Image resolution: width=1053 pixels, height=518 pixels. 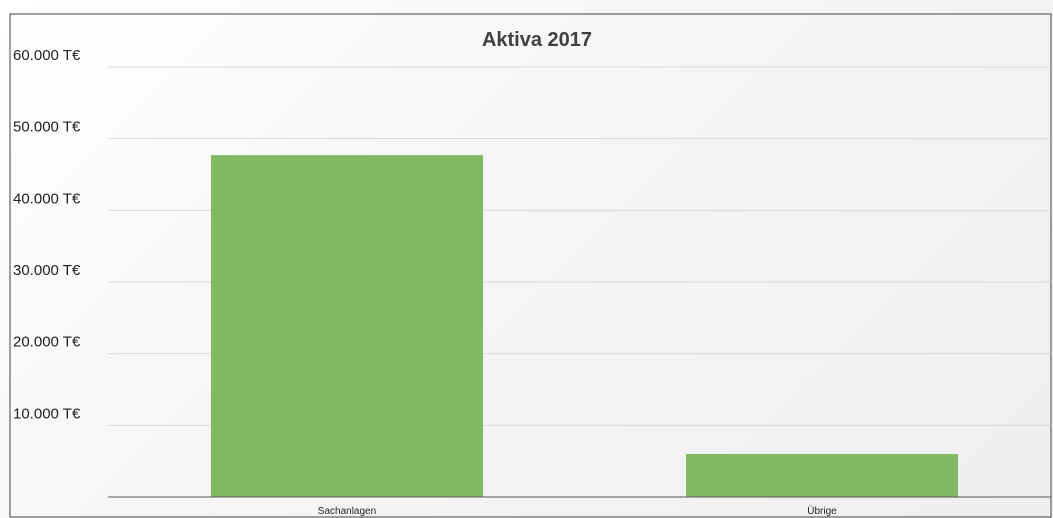 I want to click on x-category-label: Übrige, so click(x=822, y=511).